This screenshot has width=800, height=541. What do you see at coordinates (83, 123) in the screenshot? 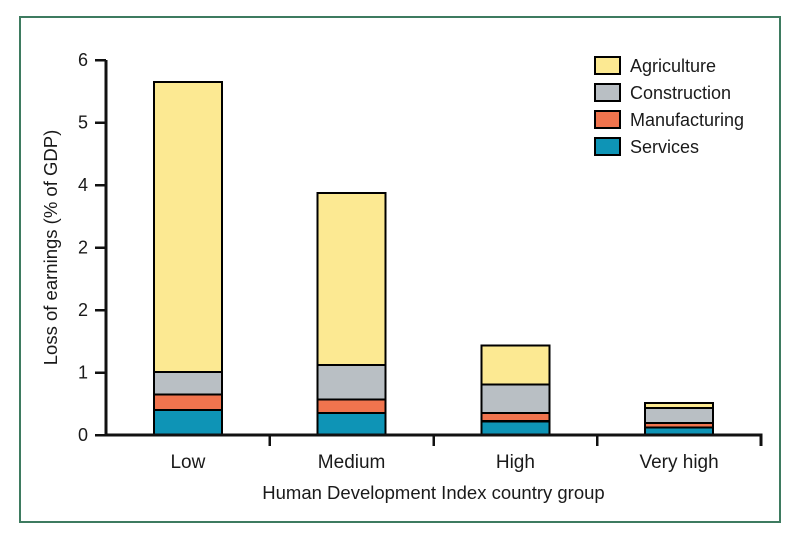
I see `y-tick-label: 5` at bounding box center [83, 123].